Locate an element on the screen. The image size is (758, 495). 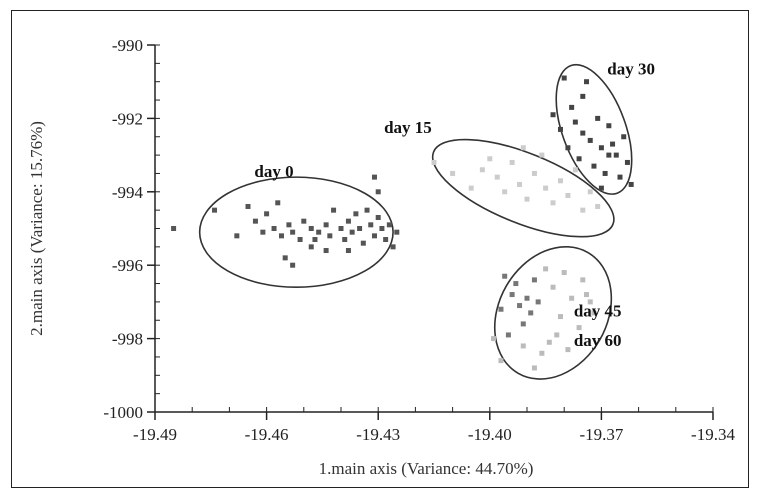
x-tick-label: -19.40 is located at coordinates (490, 434).